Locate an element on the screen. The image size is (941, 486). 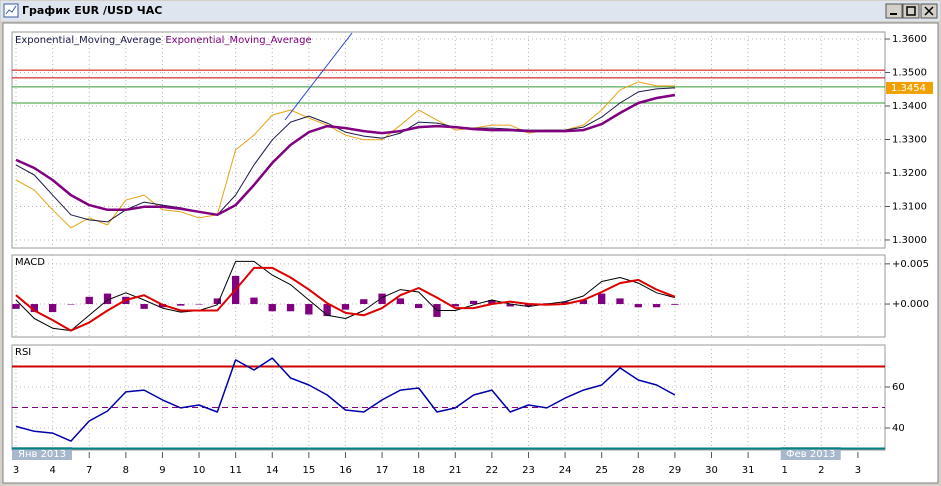
trend-line is located at coordinates (318, 76).